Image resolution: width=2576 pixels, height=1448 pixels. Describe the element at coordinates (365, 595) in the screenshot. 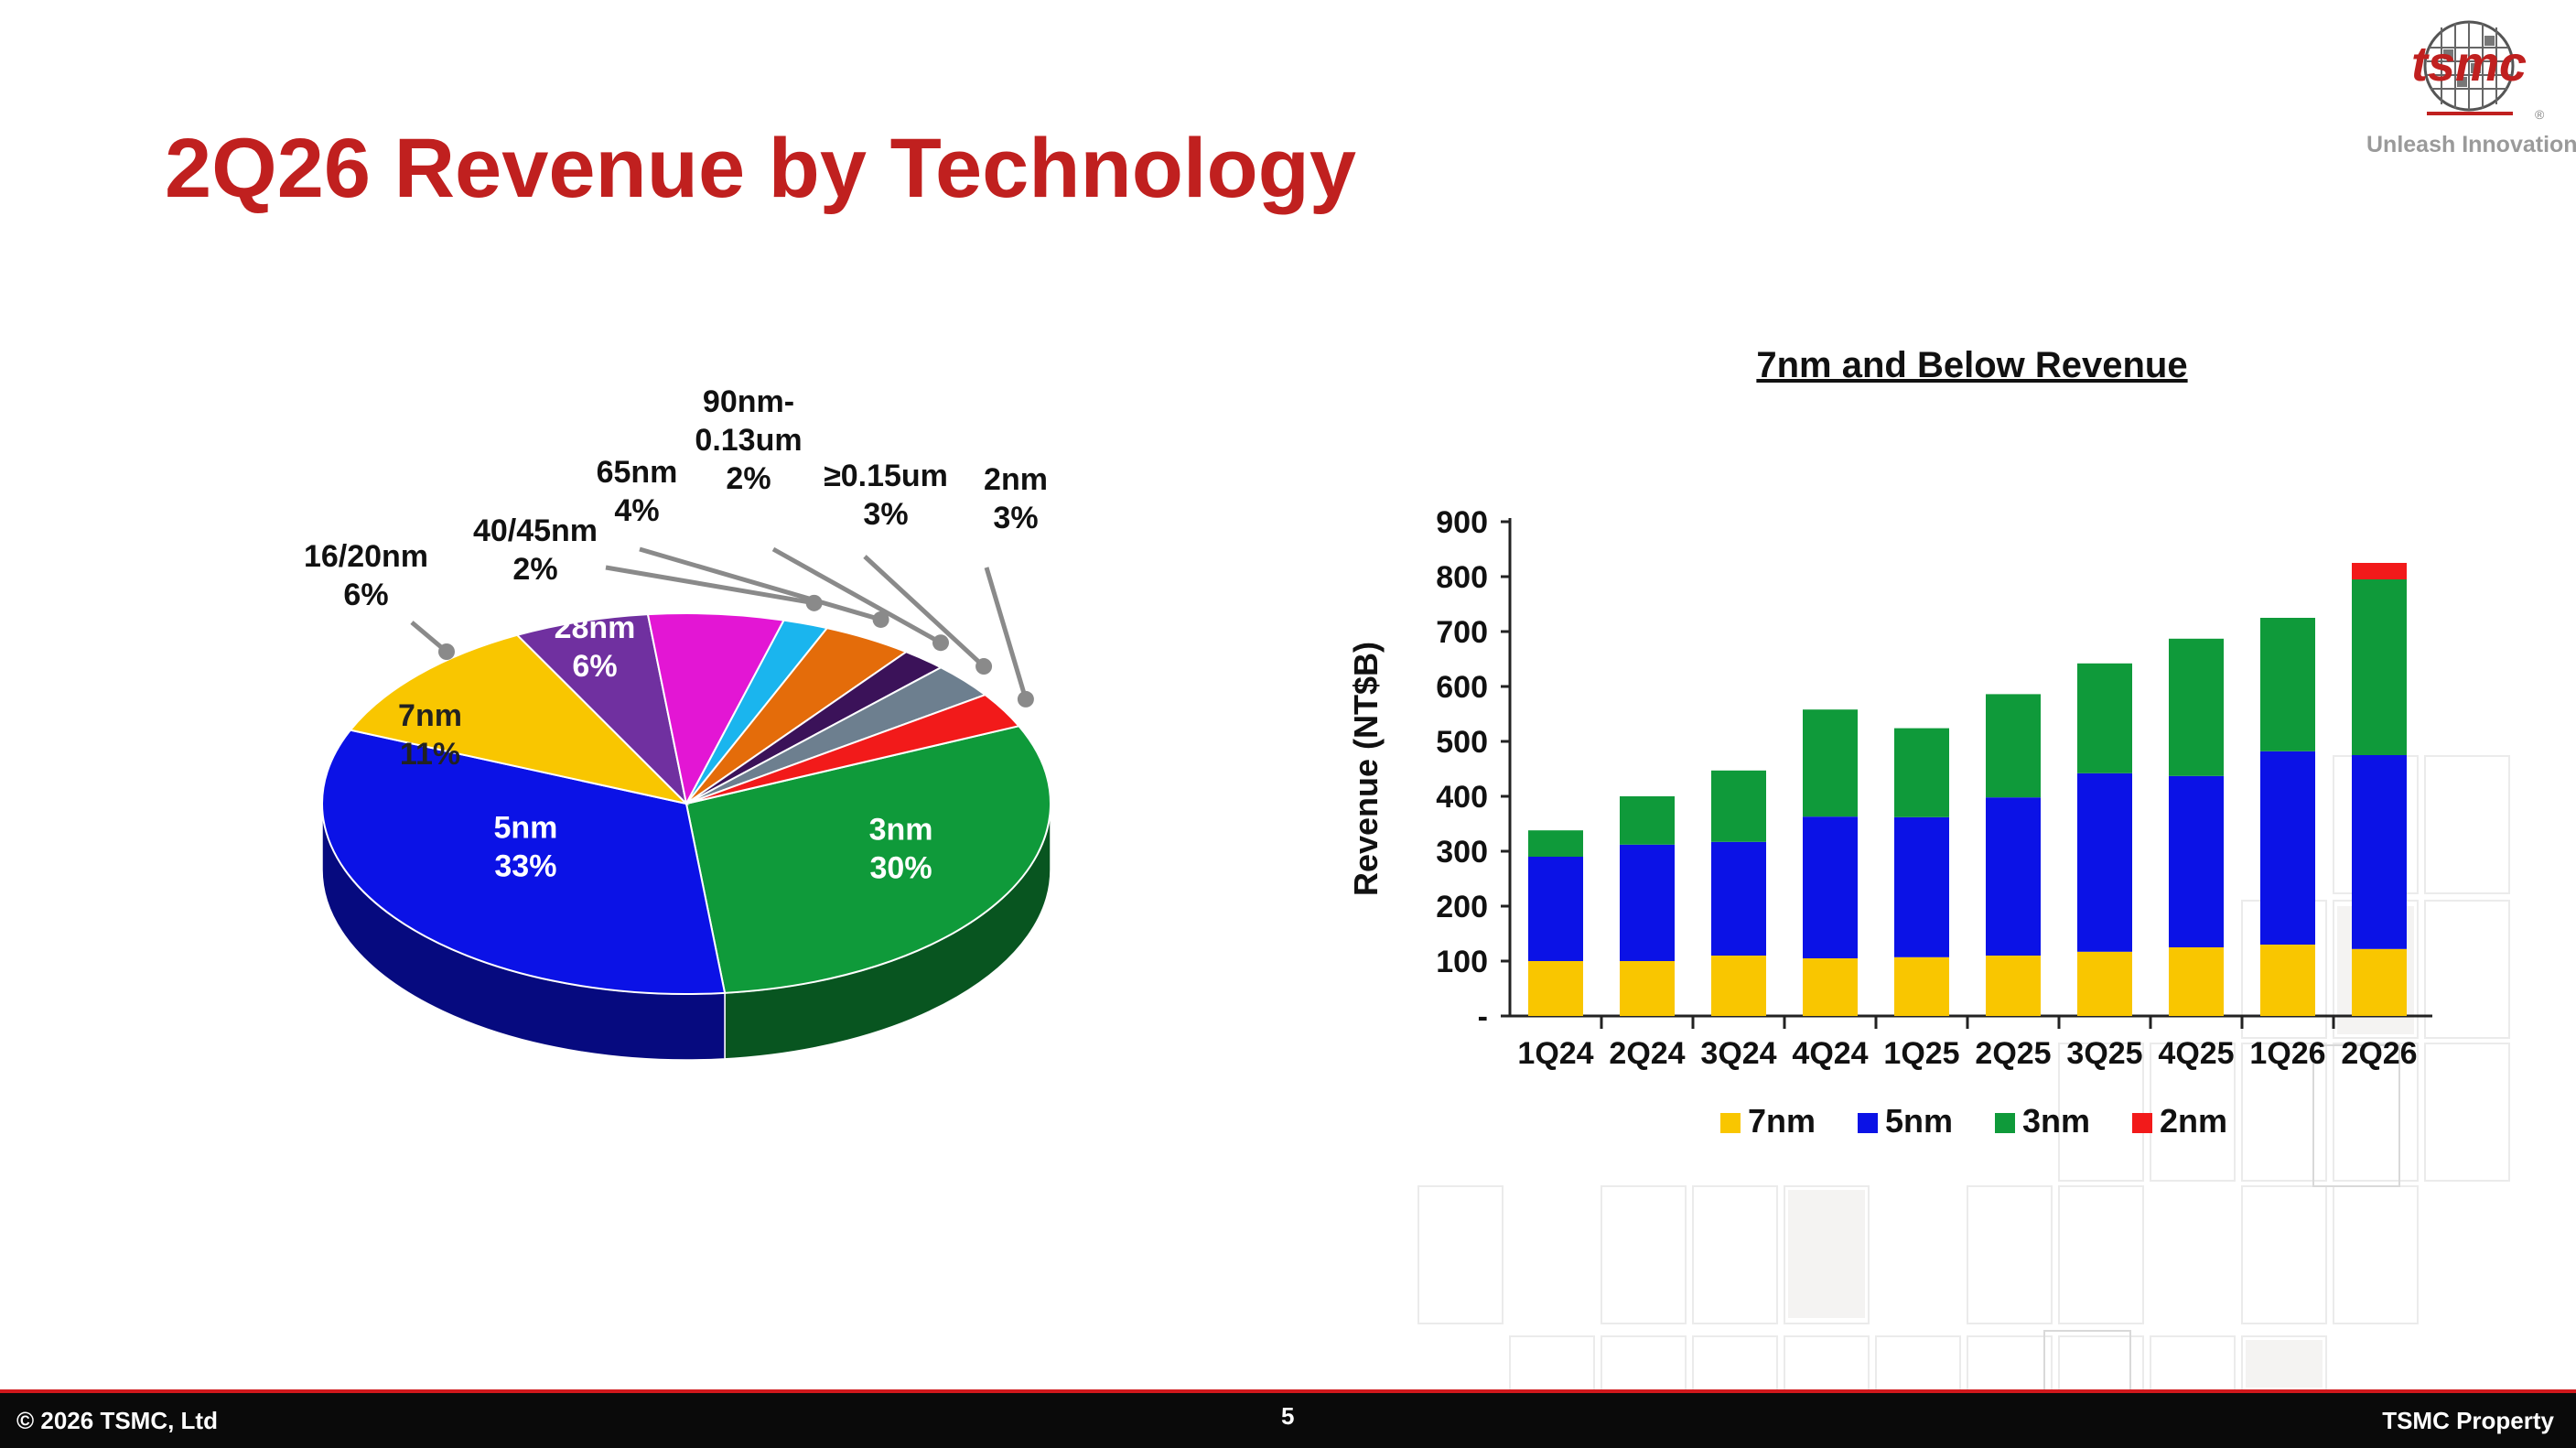

I see `pie-pct-16-20nm: 6%` at that location.